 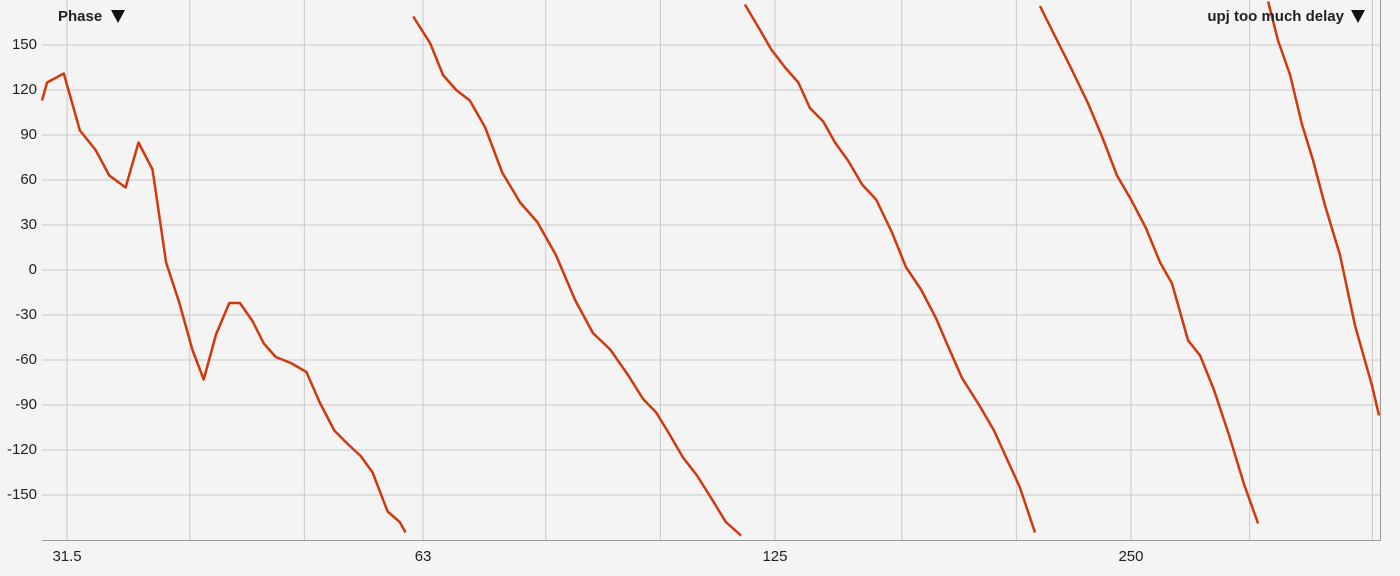 What do you see at coordinates (26, 314) in the screenshot?
I see `y-tick-label: -30` at bounding box center [26, 314].